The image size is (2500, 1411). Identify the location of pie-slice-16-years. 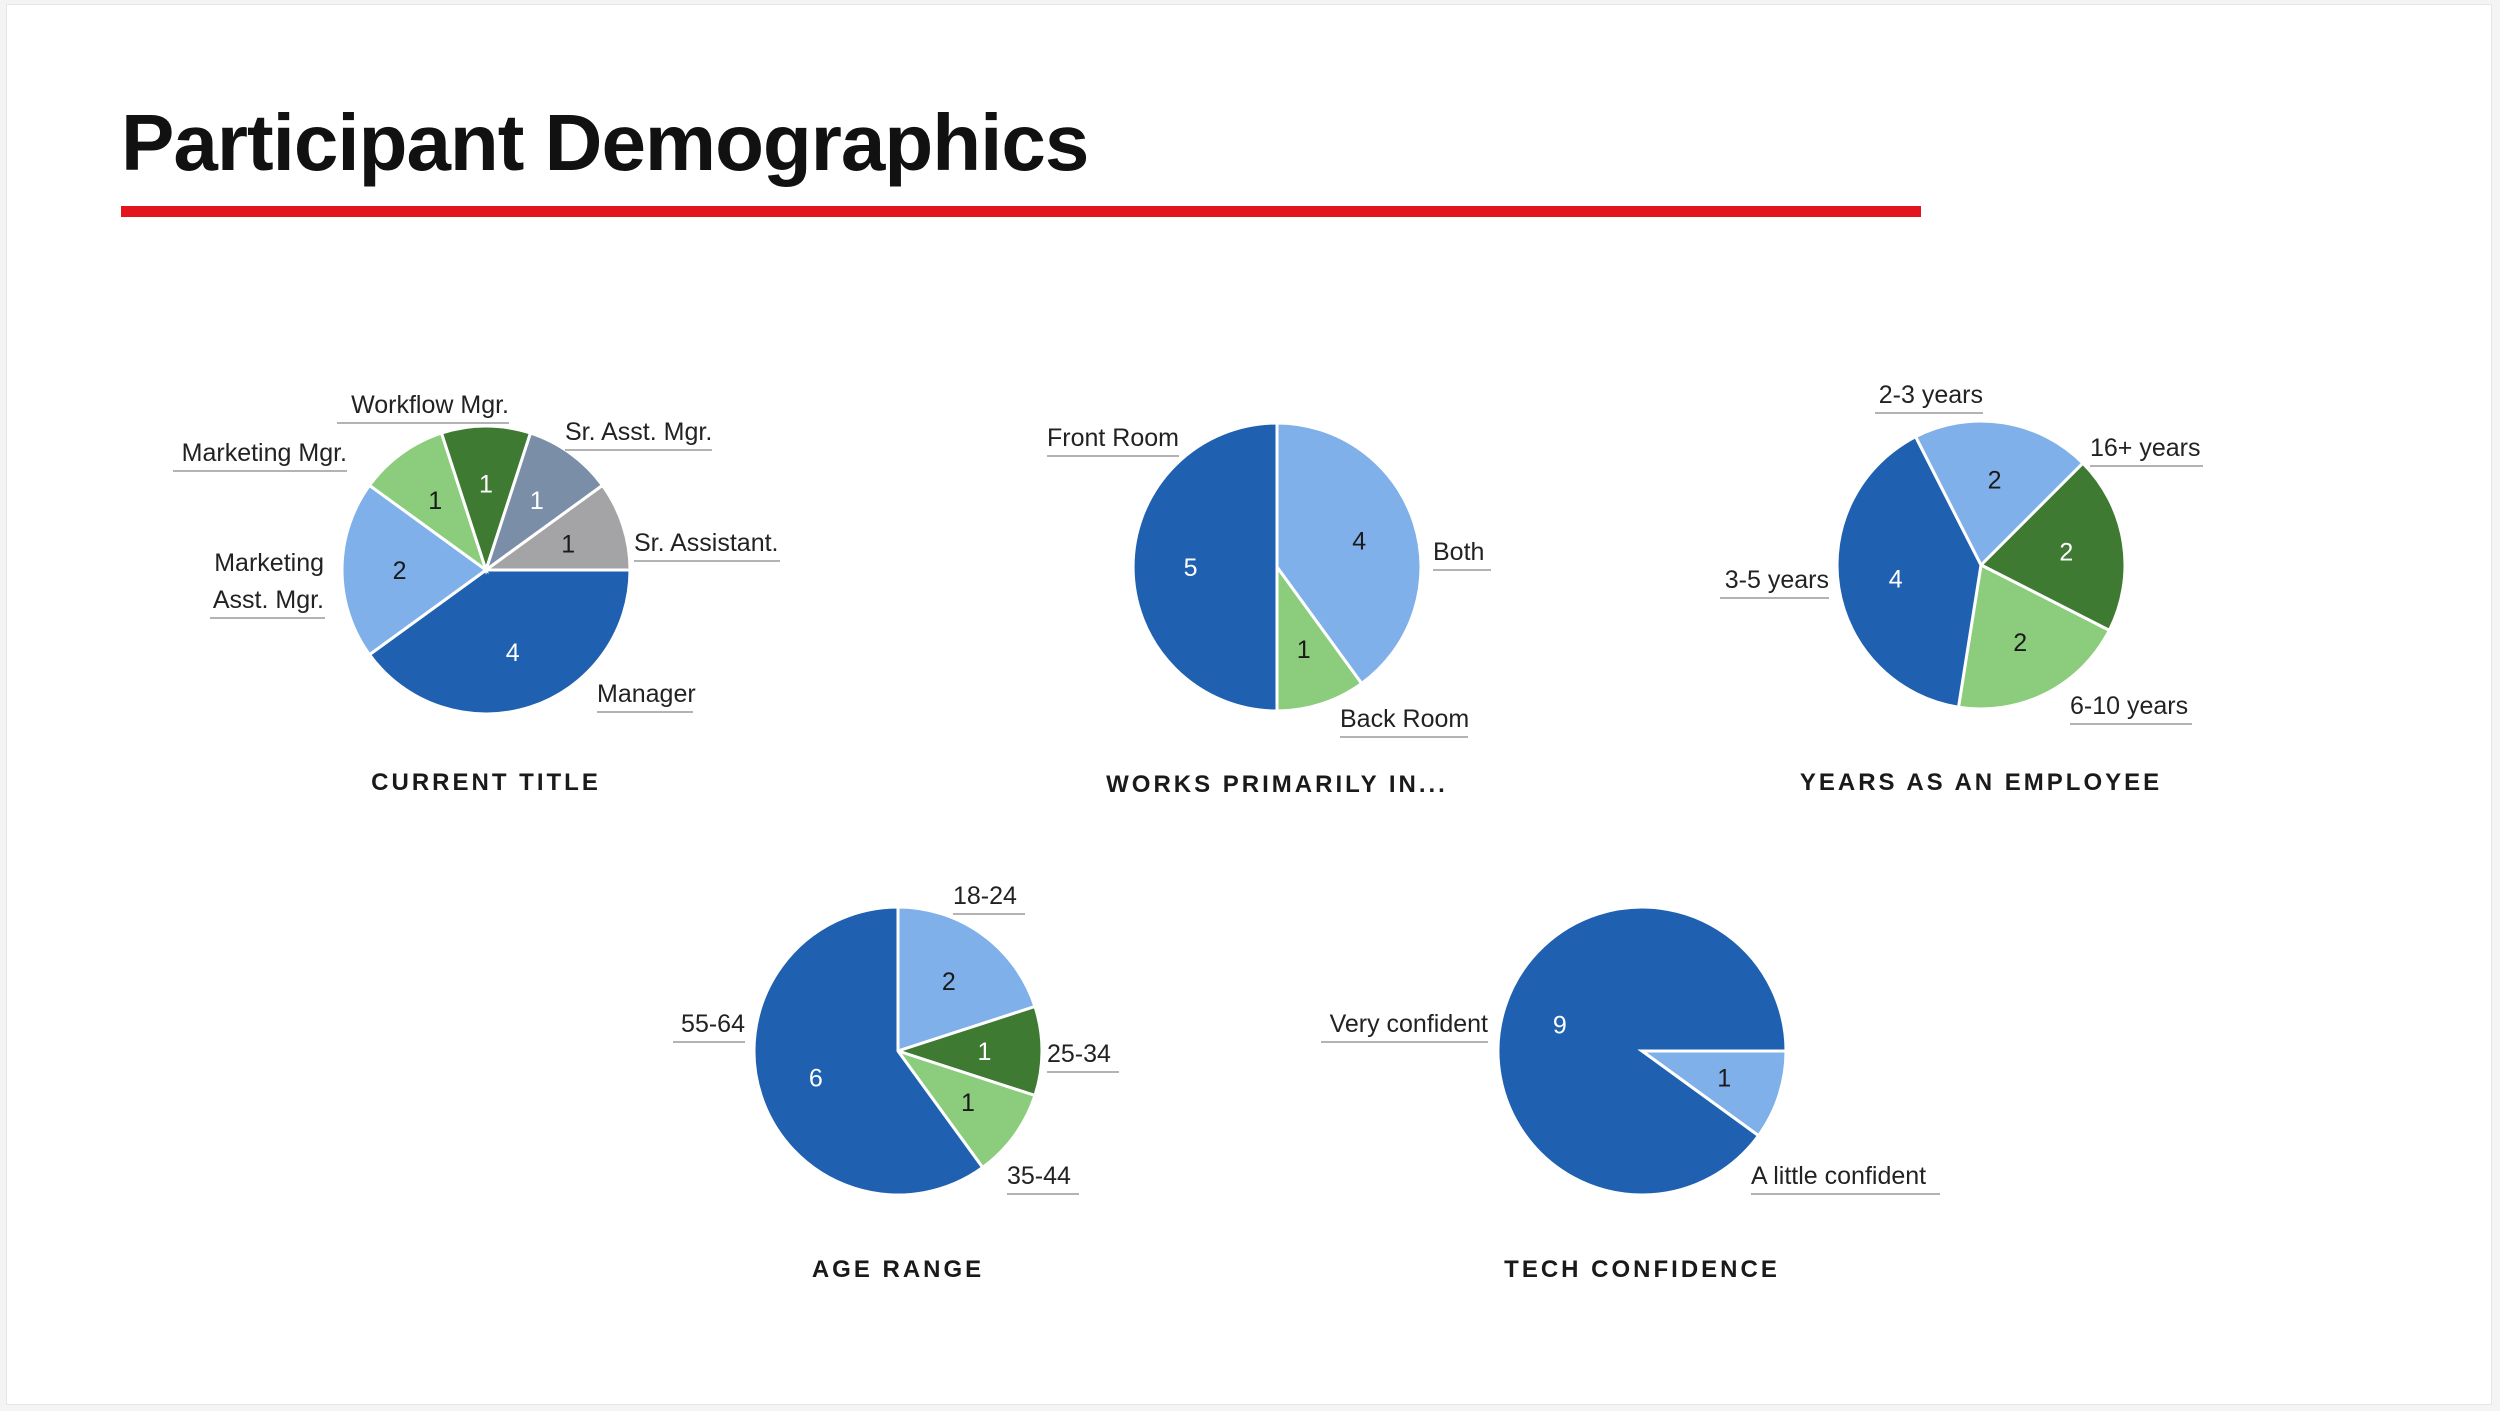
(2052, 547).